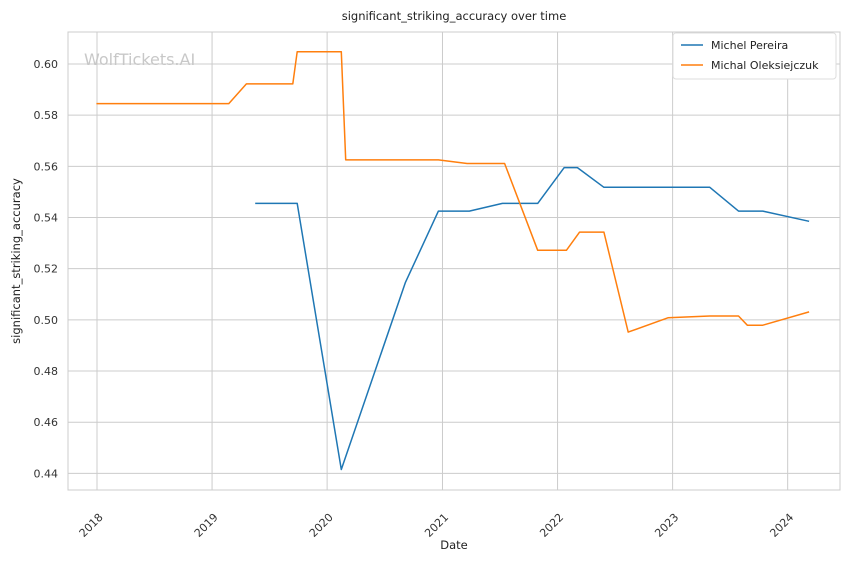 The height and width of the screenshot is (561, 852). I want to click on x-axis-label: Date, so click(454, 545).